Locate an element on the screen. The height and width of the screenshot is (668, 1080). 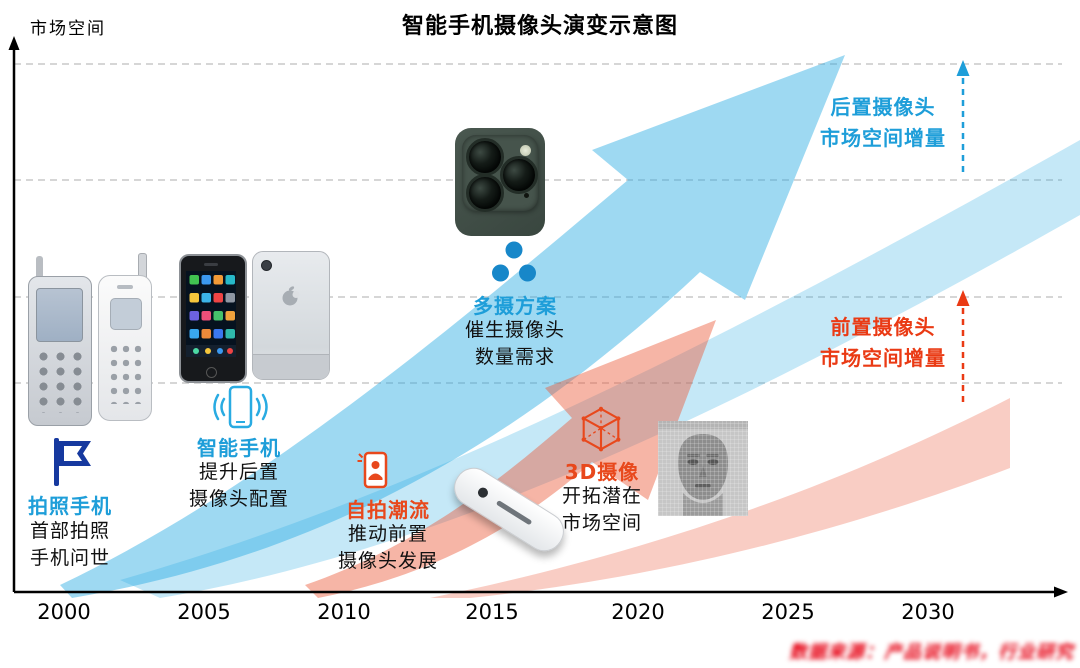
device-camera-dot is located at coordinates (483, 492).